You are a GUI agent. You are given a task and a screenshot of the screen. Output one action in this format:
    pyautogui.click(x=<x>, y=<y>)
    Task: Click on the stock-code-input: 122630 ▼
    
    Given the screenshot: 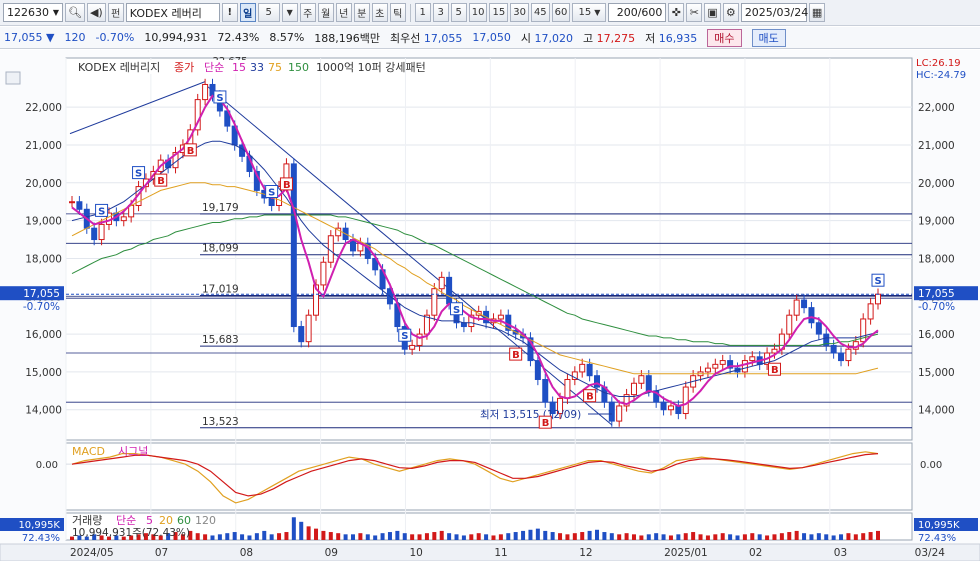 What is the action you would take?
    pyautogui.click(x=33, y=12)
    